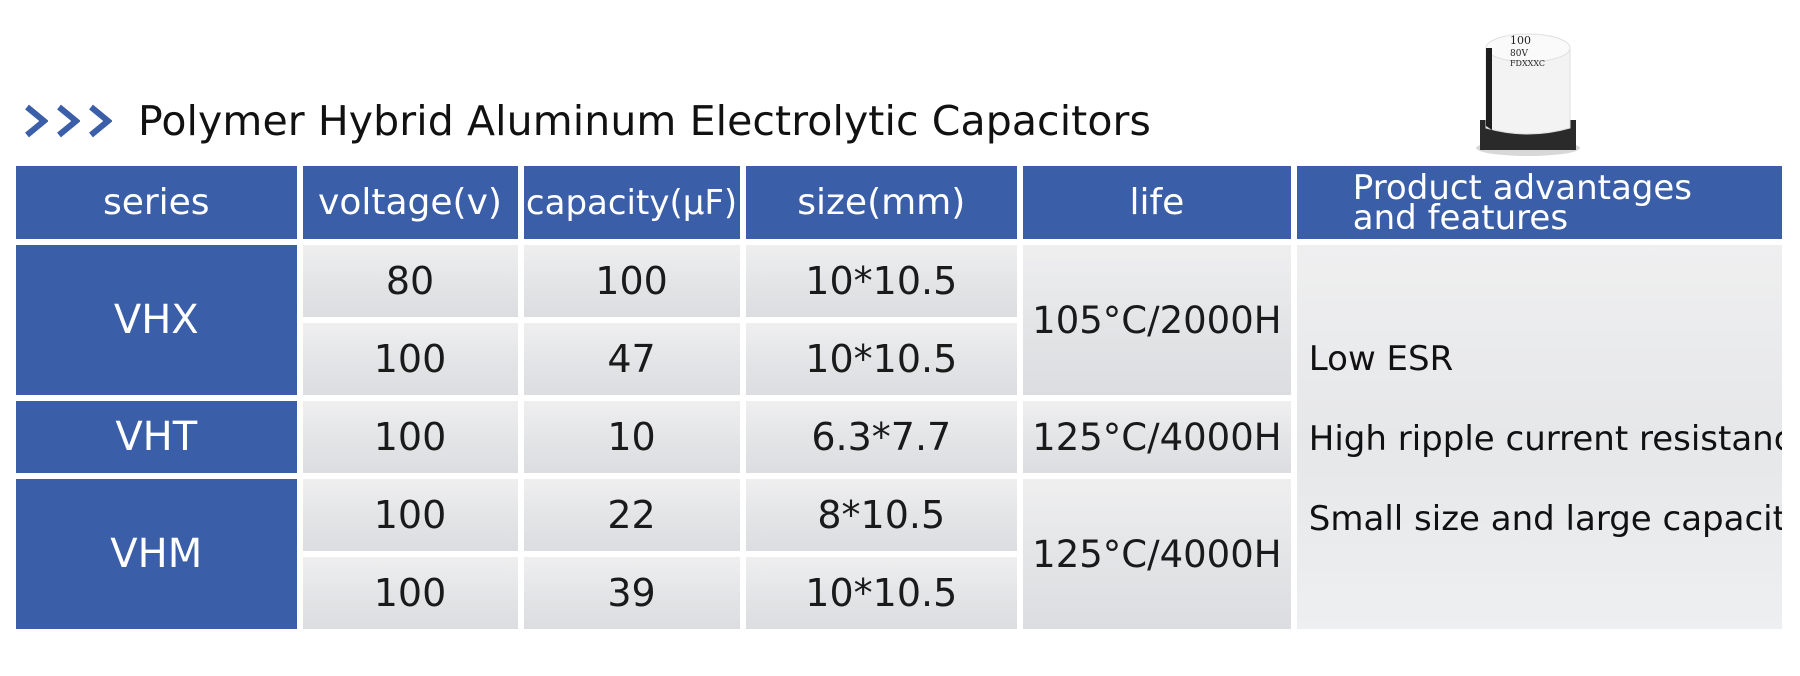 The width and height of the screenshot is (1800, 676). I want to click on header-size: size(mm), so click(881, 202).